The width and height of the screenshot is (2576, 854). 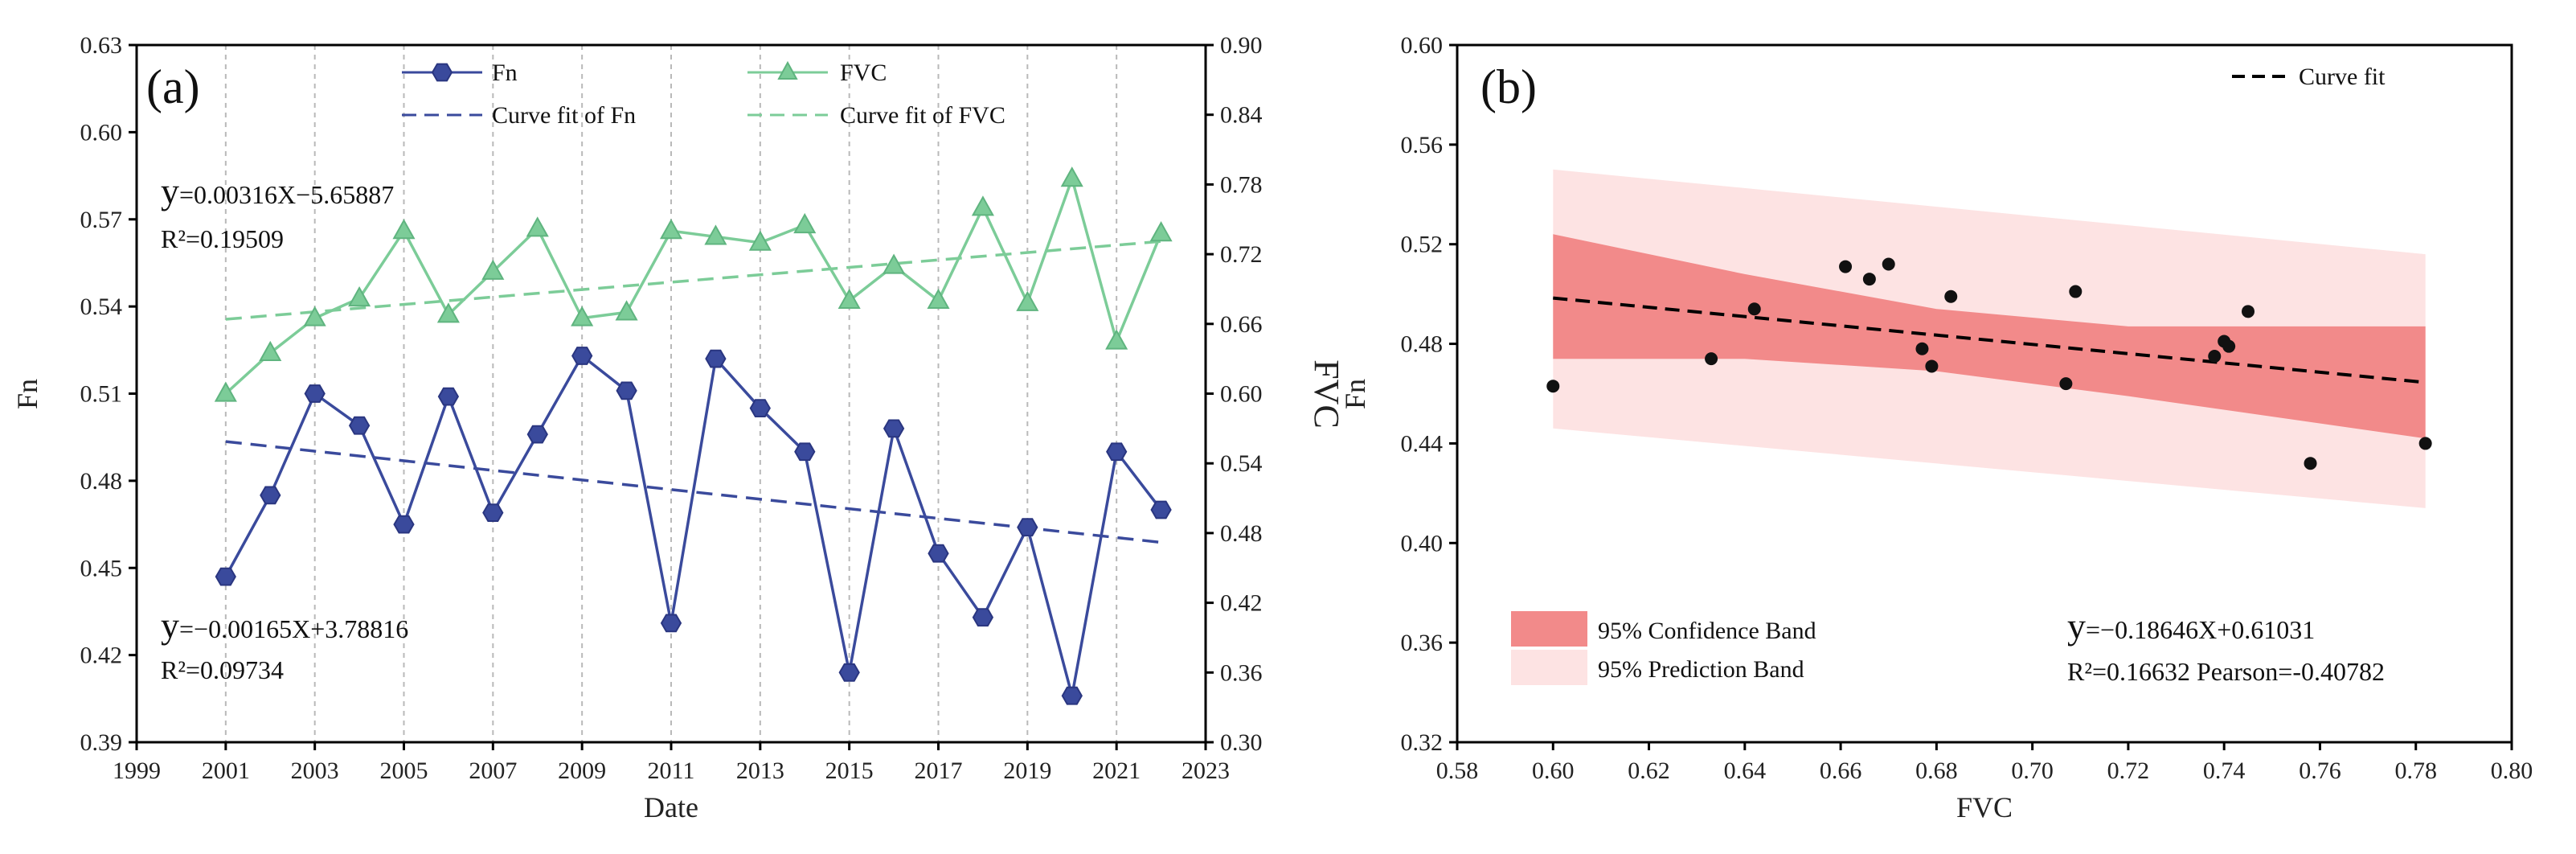 I want to click on x-tick-label-b: 0.58, so click(x=1457, y=771).